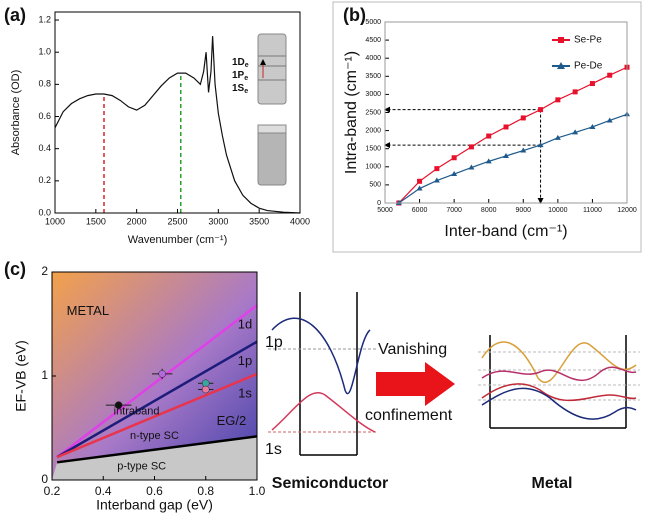 The image size is (663, 518). I want to click on x-tick-label: 7000, so click(454, 210).